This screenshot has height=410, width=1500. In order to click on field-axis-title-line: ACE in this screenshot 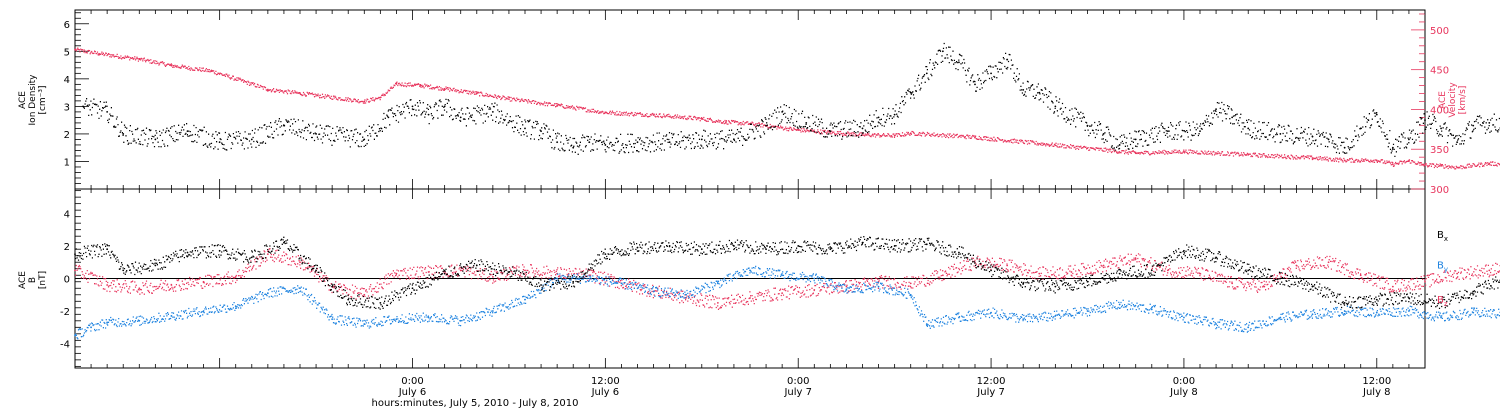, I will do `click(23, 280)`.